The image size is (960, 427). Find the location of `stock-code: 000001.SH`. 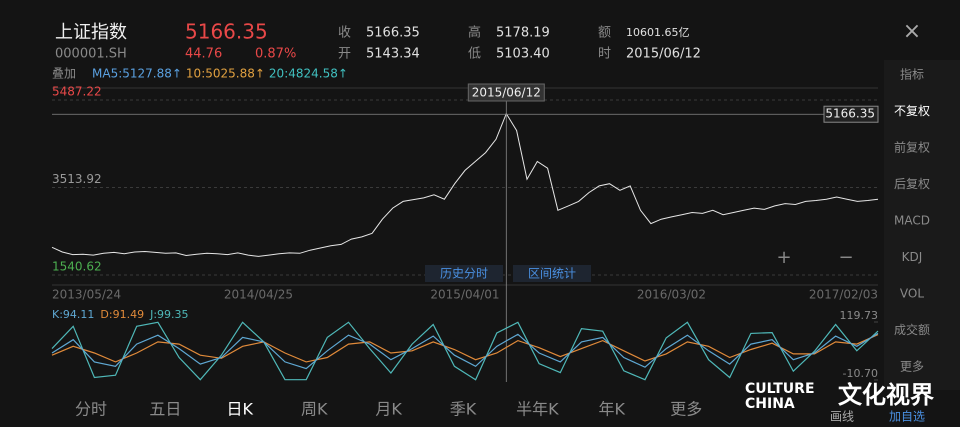

stock-code: 000001.SH is located at coordinates (91, 54).